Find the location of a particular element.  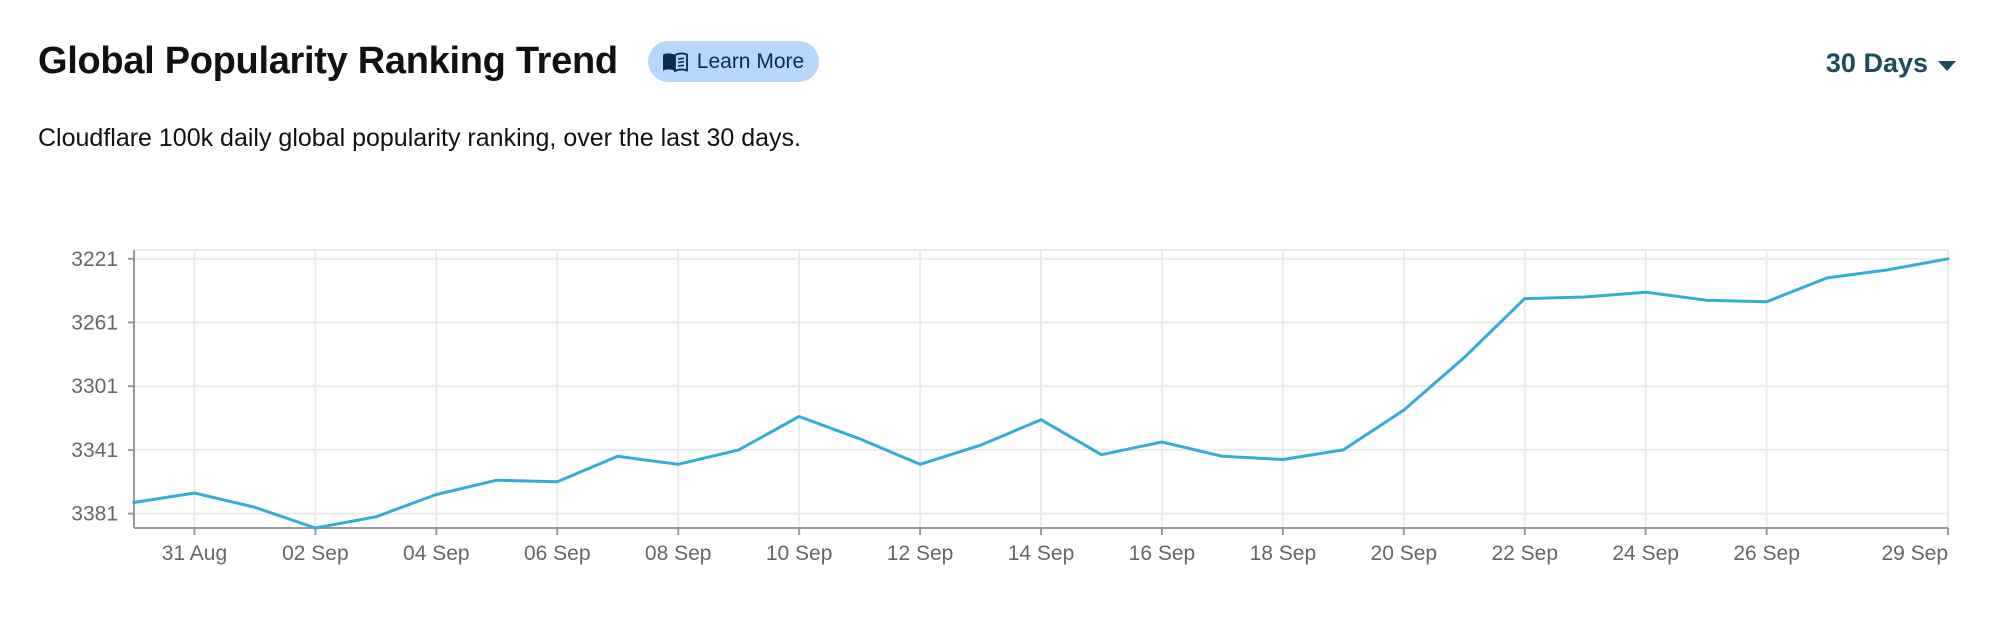

time-range-dropdown: 30 Days is located at coordinates (1891, 63).